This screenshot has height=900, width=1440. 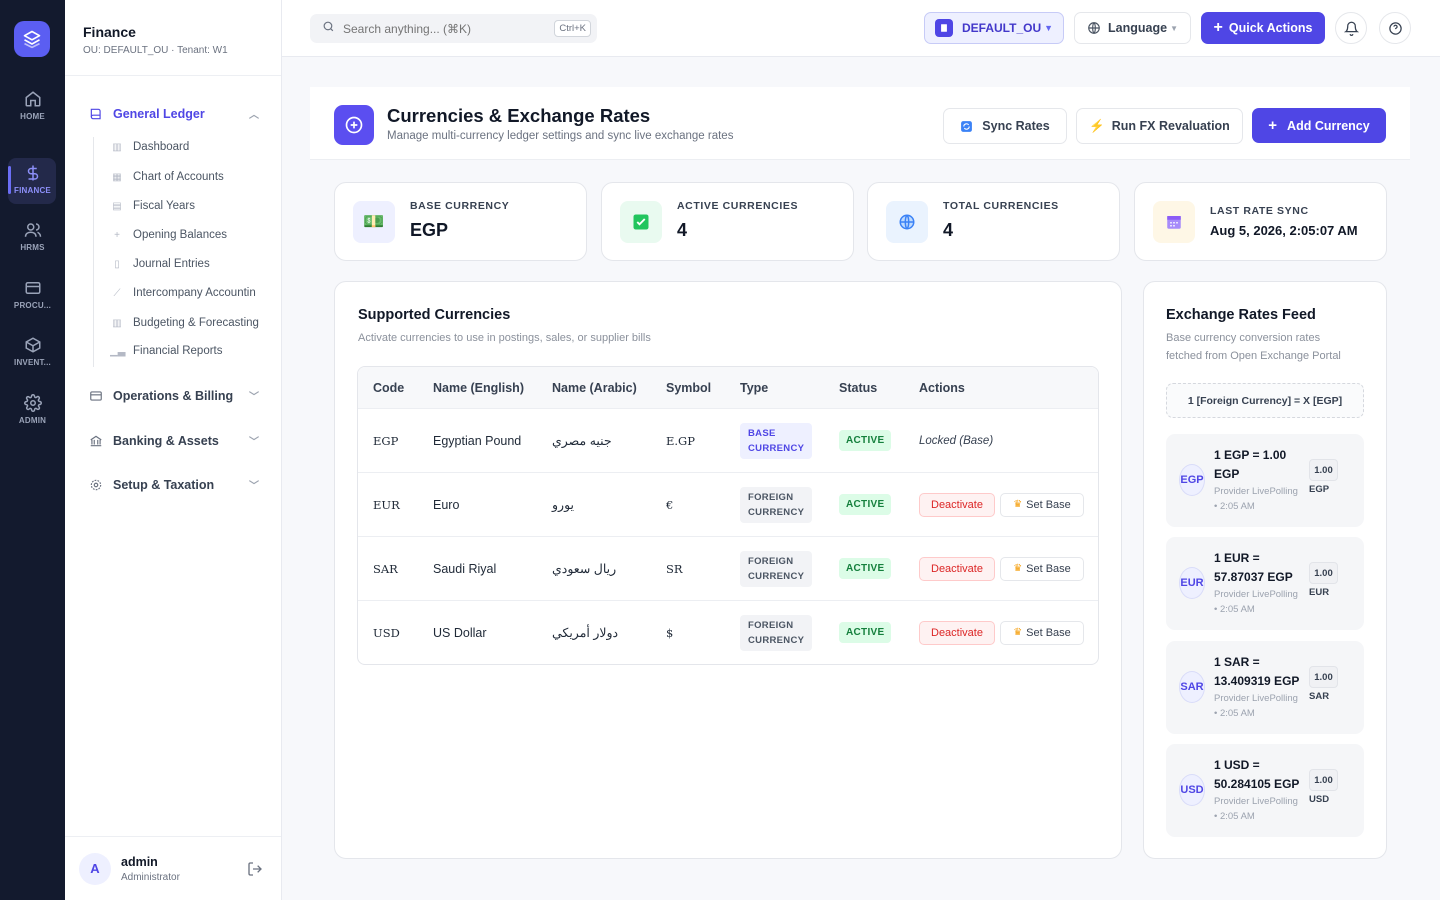 I want to click on table-icon: ▦, so click(x=117, y=177).